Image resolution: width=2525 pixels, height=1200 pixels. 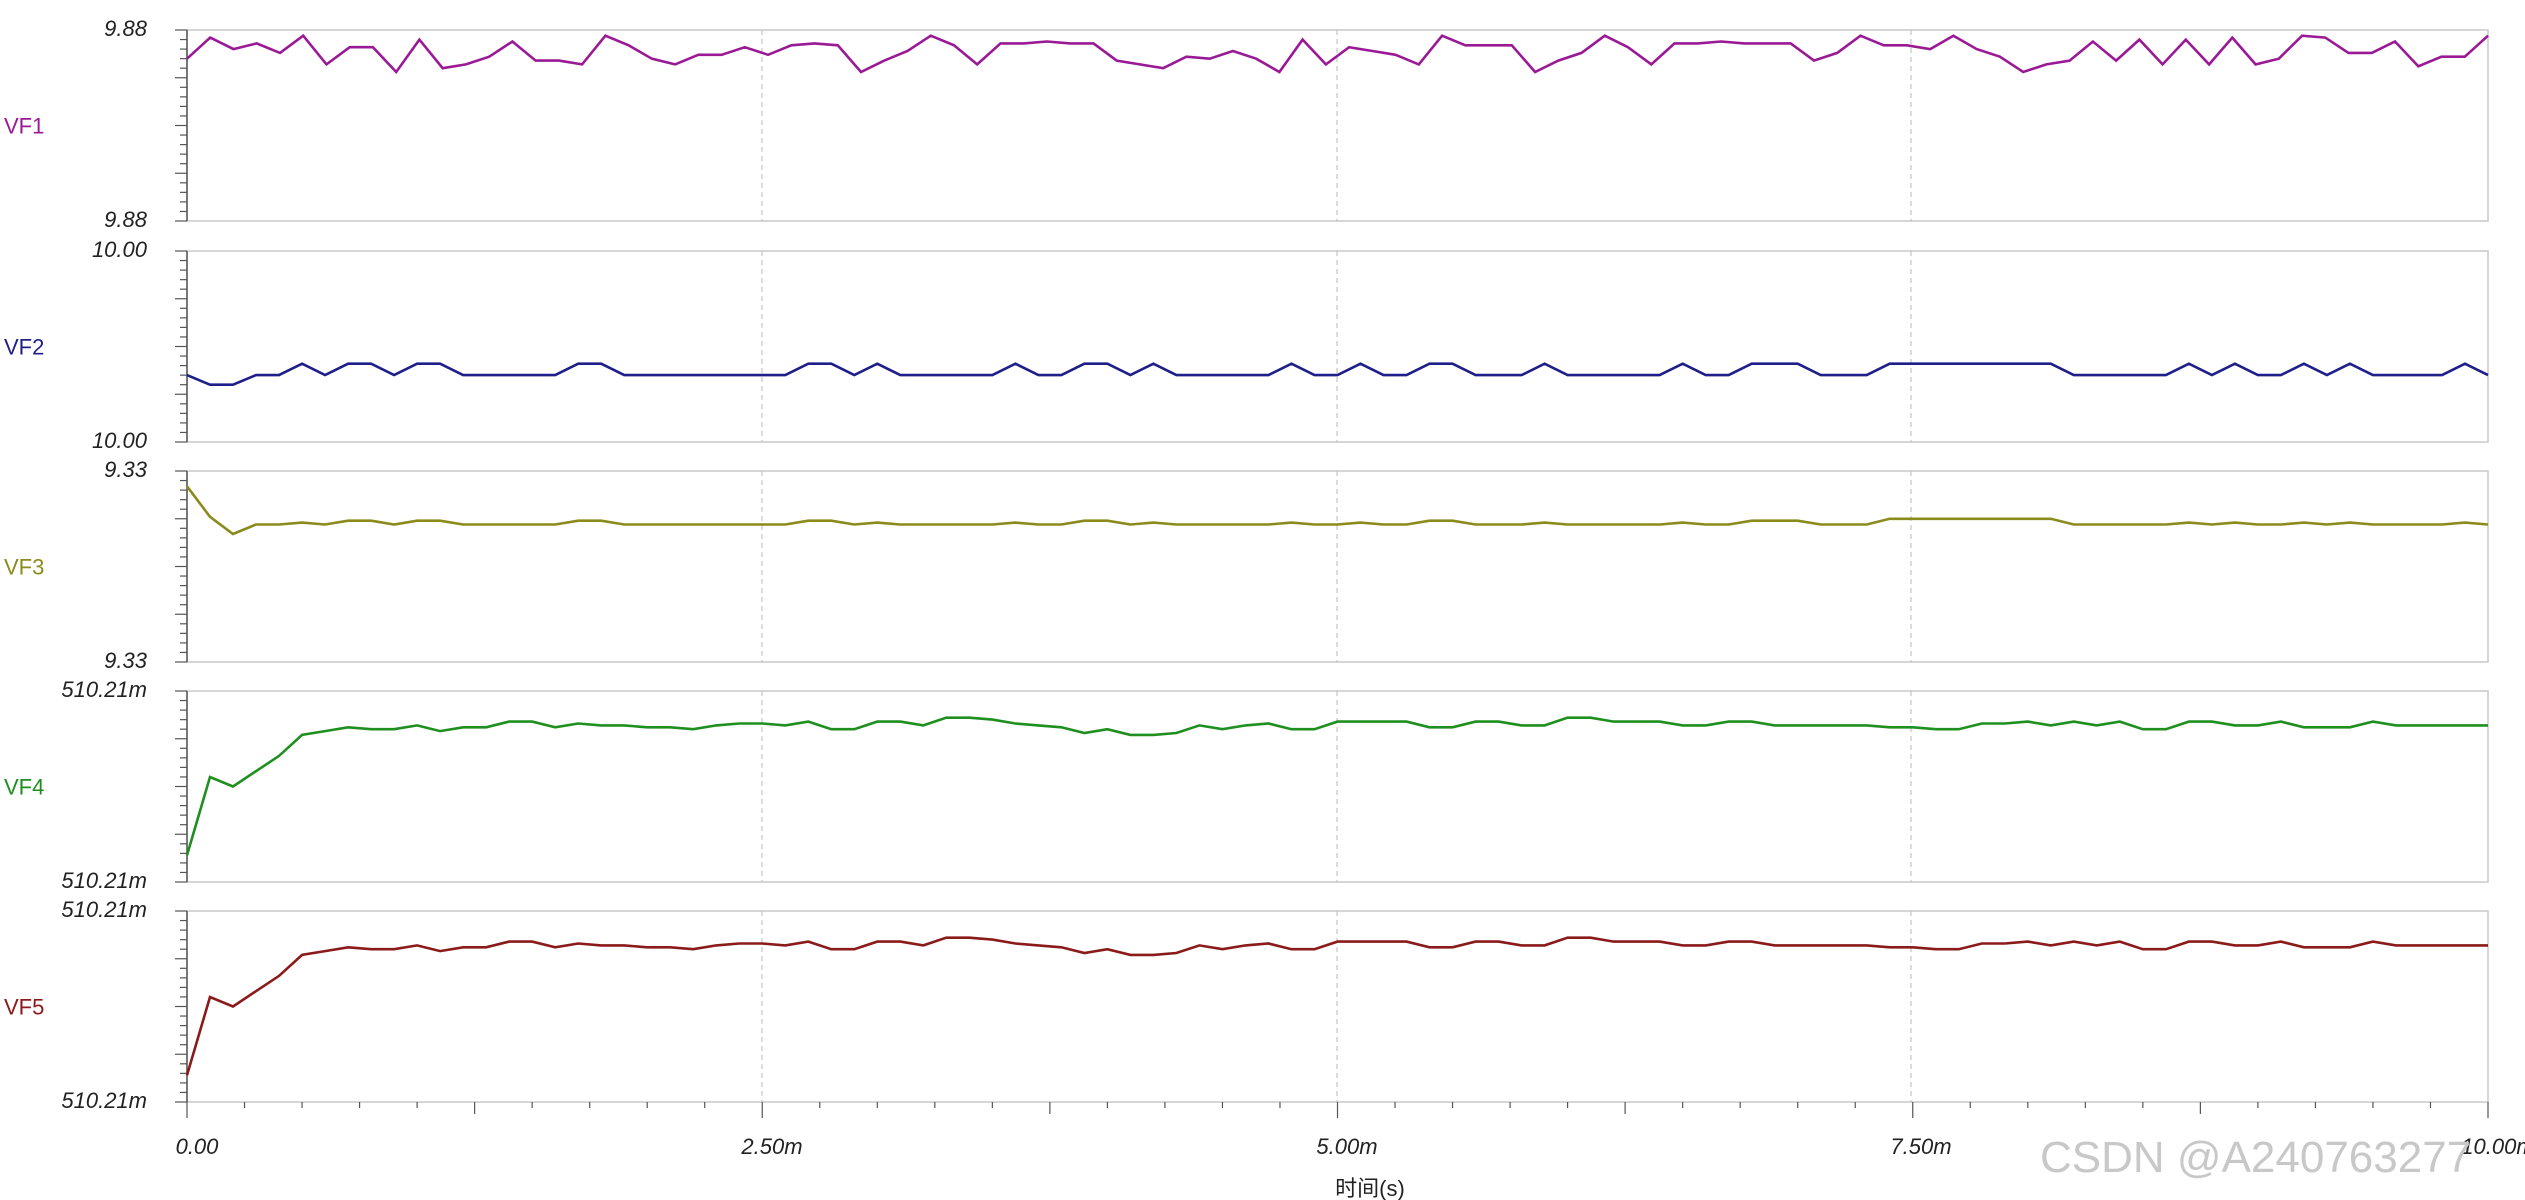 What do you see at coordinates (126, 469) in the screenshot?
I see `y-tick-label-top: 9.33` at bounding box center [126, 469].